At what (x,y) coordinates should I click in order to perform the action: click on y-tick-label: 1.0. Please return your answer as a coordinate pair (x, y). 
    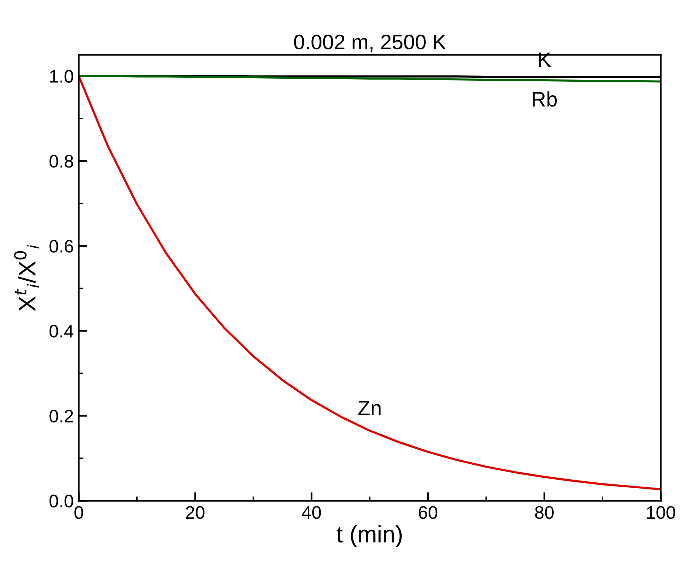
    Looking at the image, I should click on (62, 76).